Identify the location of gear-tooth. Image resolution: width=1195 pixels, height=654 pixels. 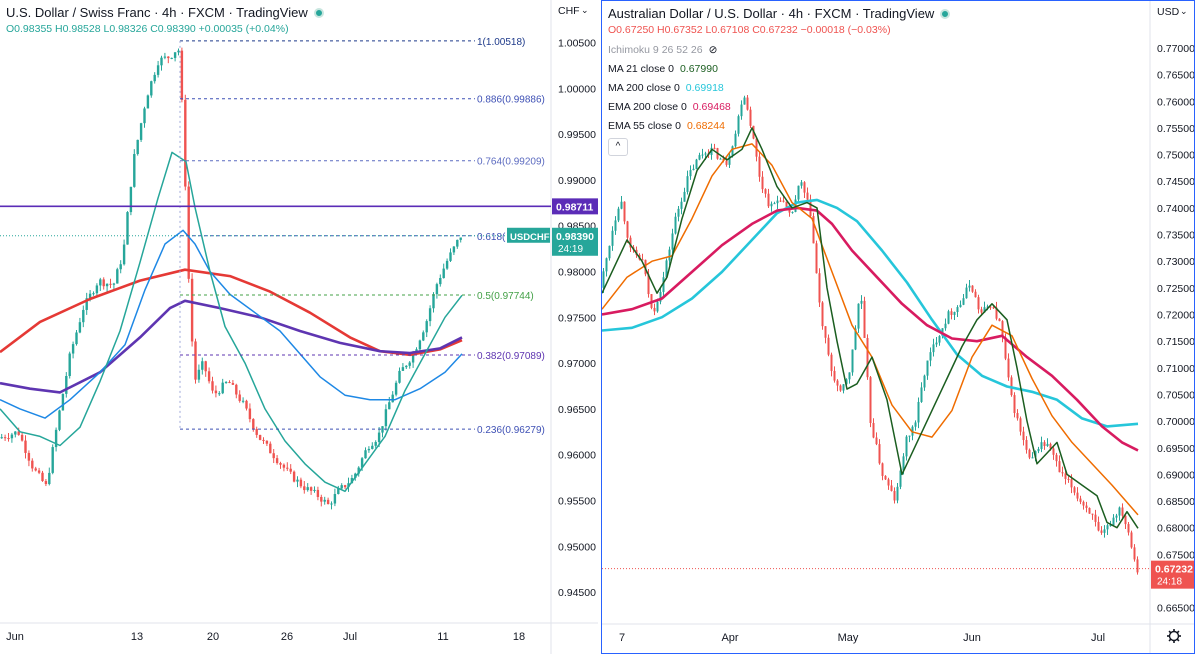
(1178, 640).